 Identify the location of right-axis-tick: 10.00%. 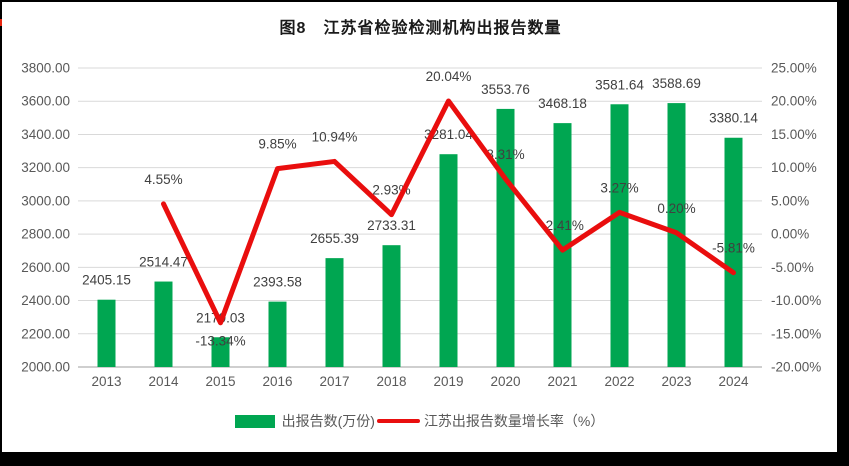
(794, 167).